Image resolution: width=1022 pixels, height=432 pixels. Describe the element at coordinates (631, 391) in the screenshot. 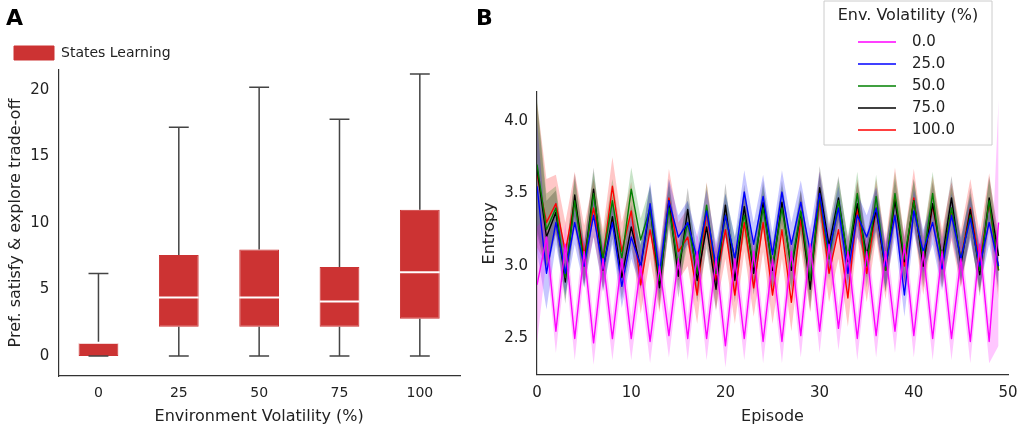

I see `x-tick-label: 10` at that location.